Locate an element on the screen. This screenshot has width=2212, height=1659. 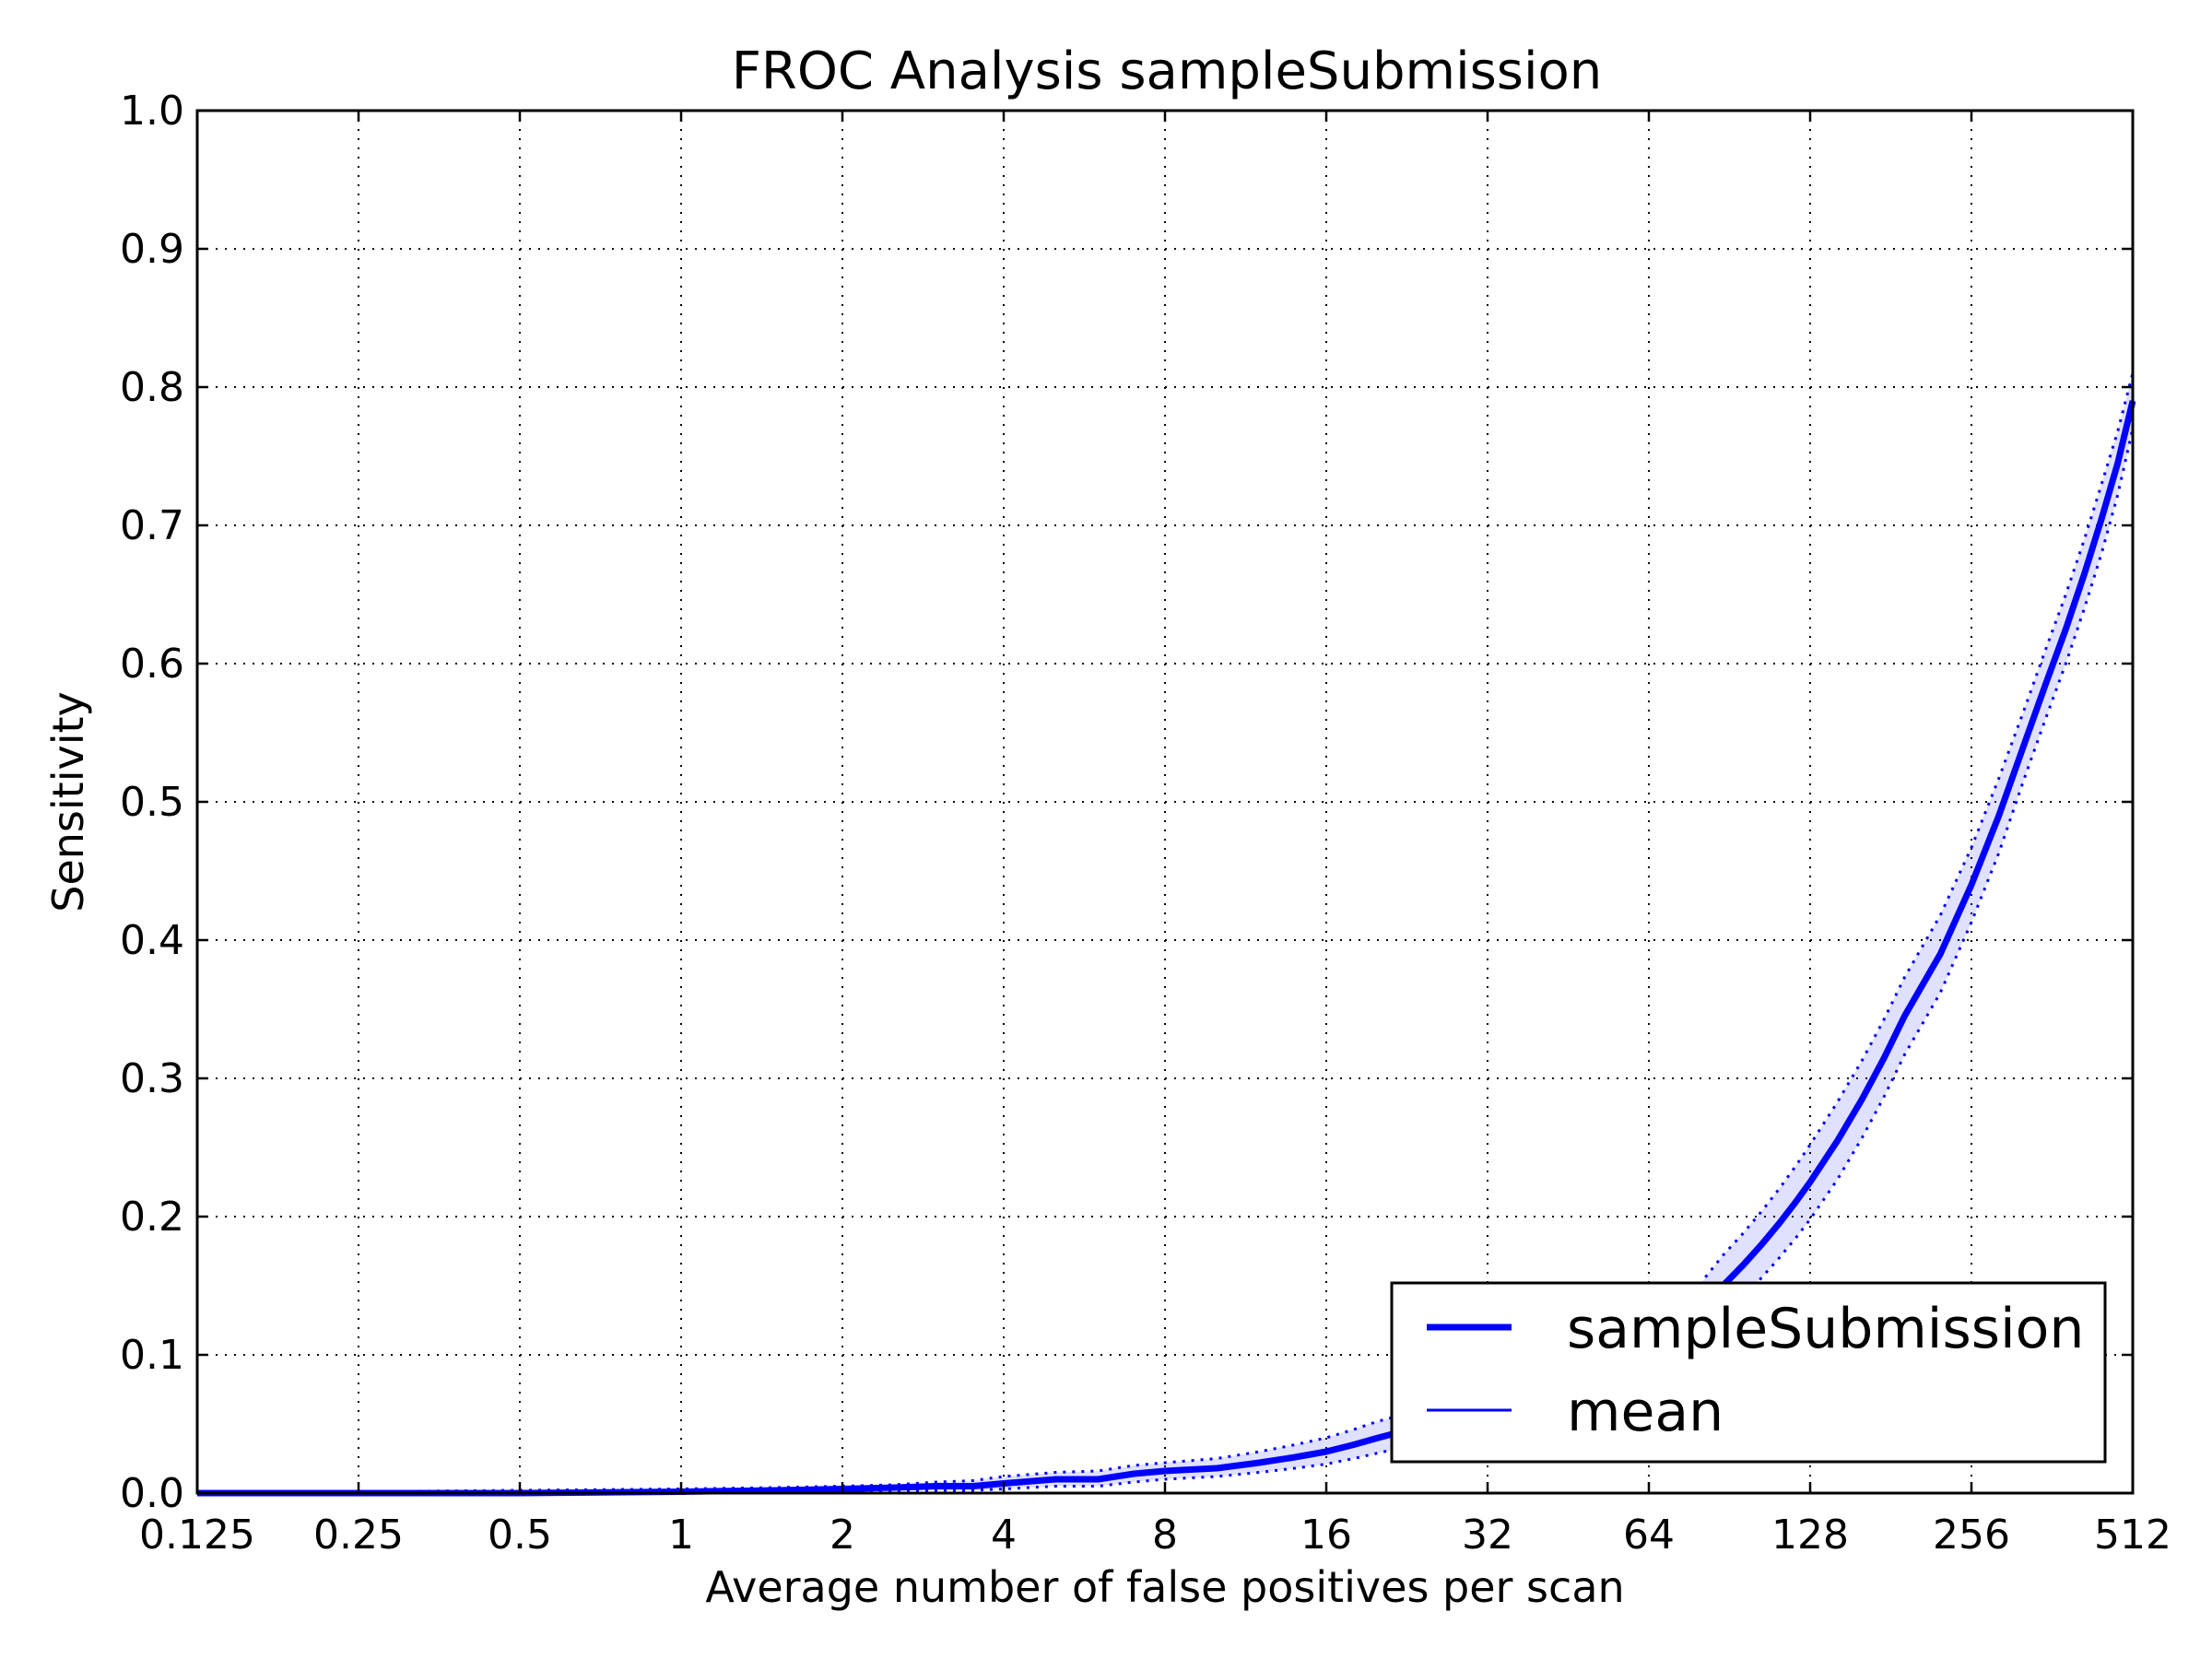
y-tick-label: 0.7 is located at coordinates (152, 525).